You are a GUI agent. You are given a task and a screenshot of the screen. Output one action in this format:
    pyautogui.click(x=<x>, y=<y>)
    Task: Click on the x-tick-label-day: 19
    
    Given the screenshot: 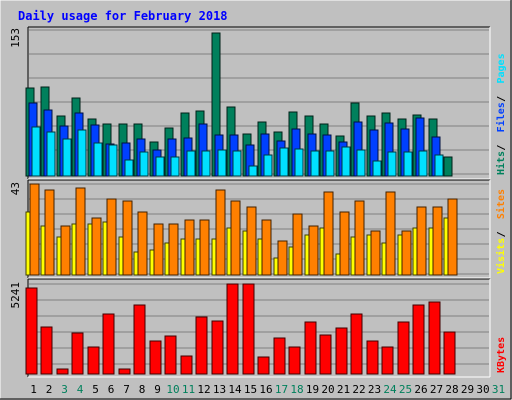 What is the action you would take?
    pyautogui.click(x=312, y=389)
    